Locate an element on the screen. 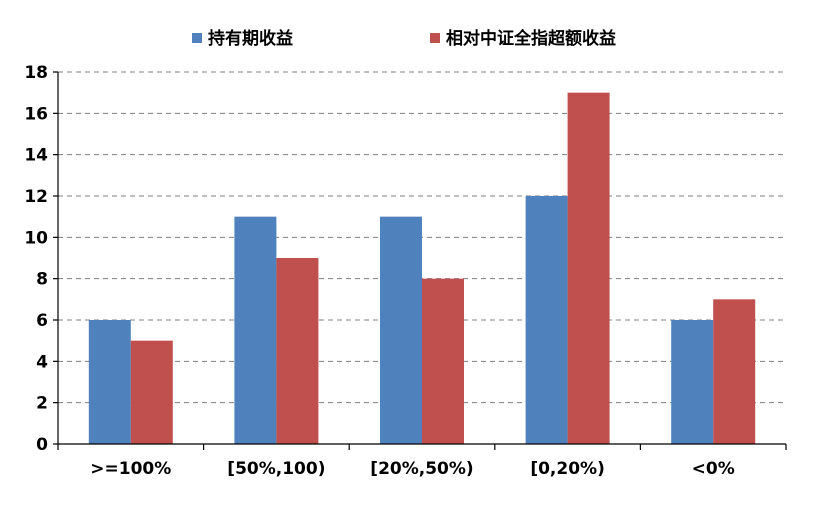 The image size is (814, 508). y-tick-label: 14 is located at coordinates (36, 156).